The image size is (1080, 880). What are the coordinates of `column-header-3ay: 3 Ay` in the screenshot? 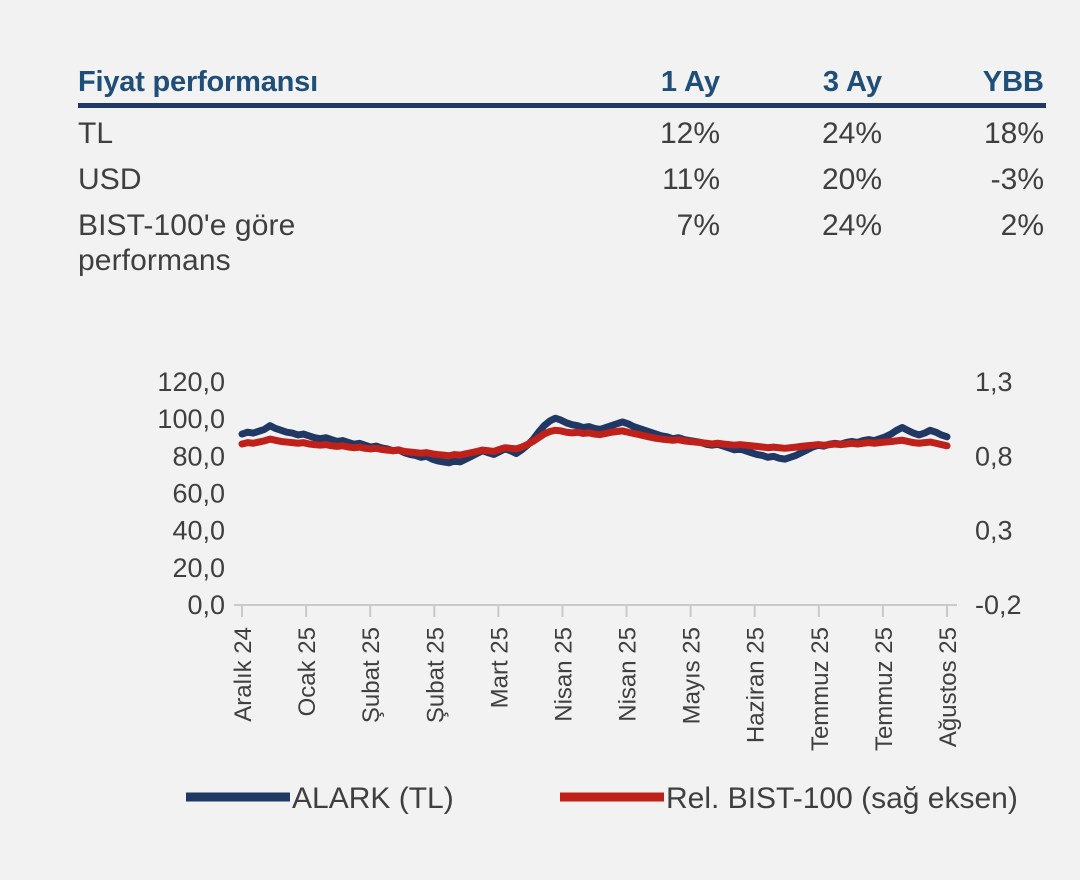 It's located at (852, 82).